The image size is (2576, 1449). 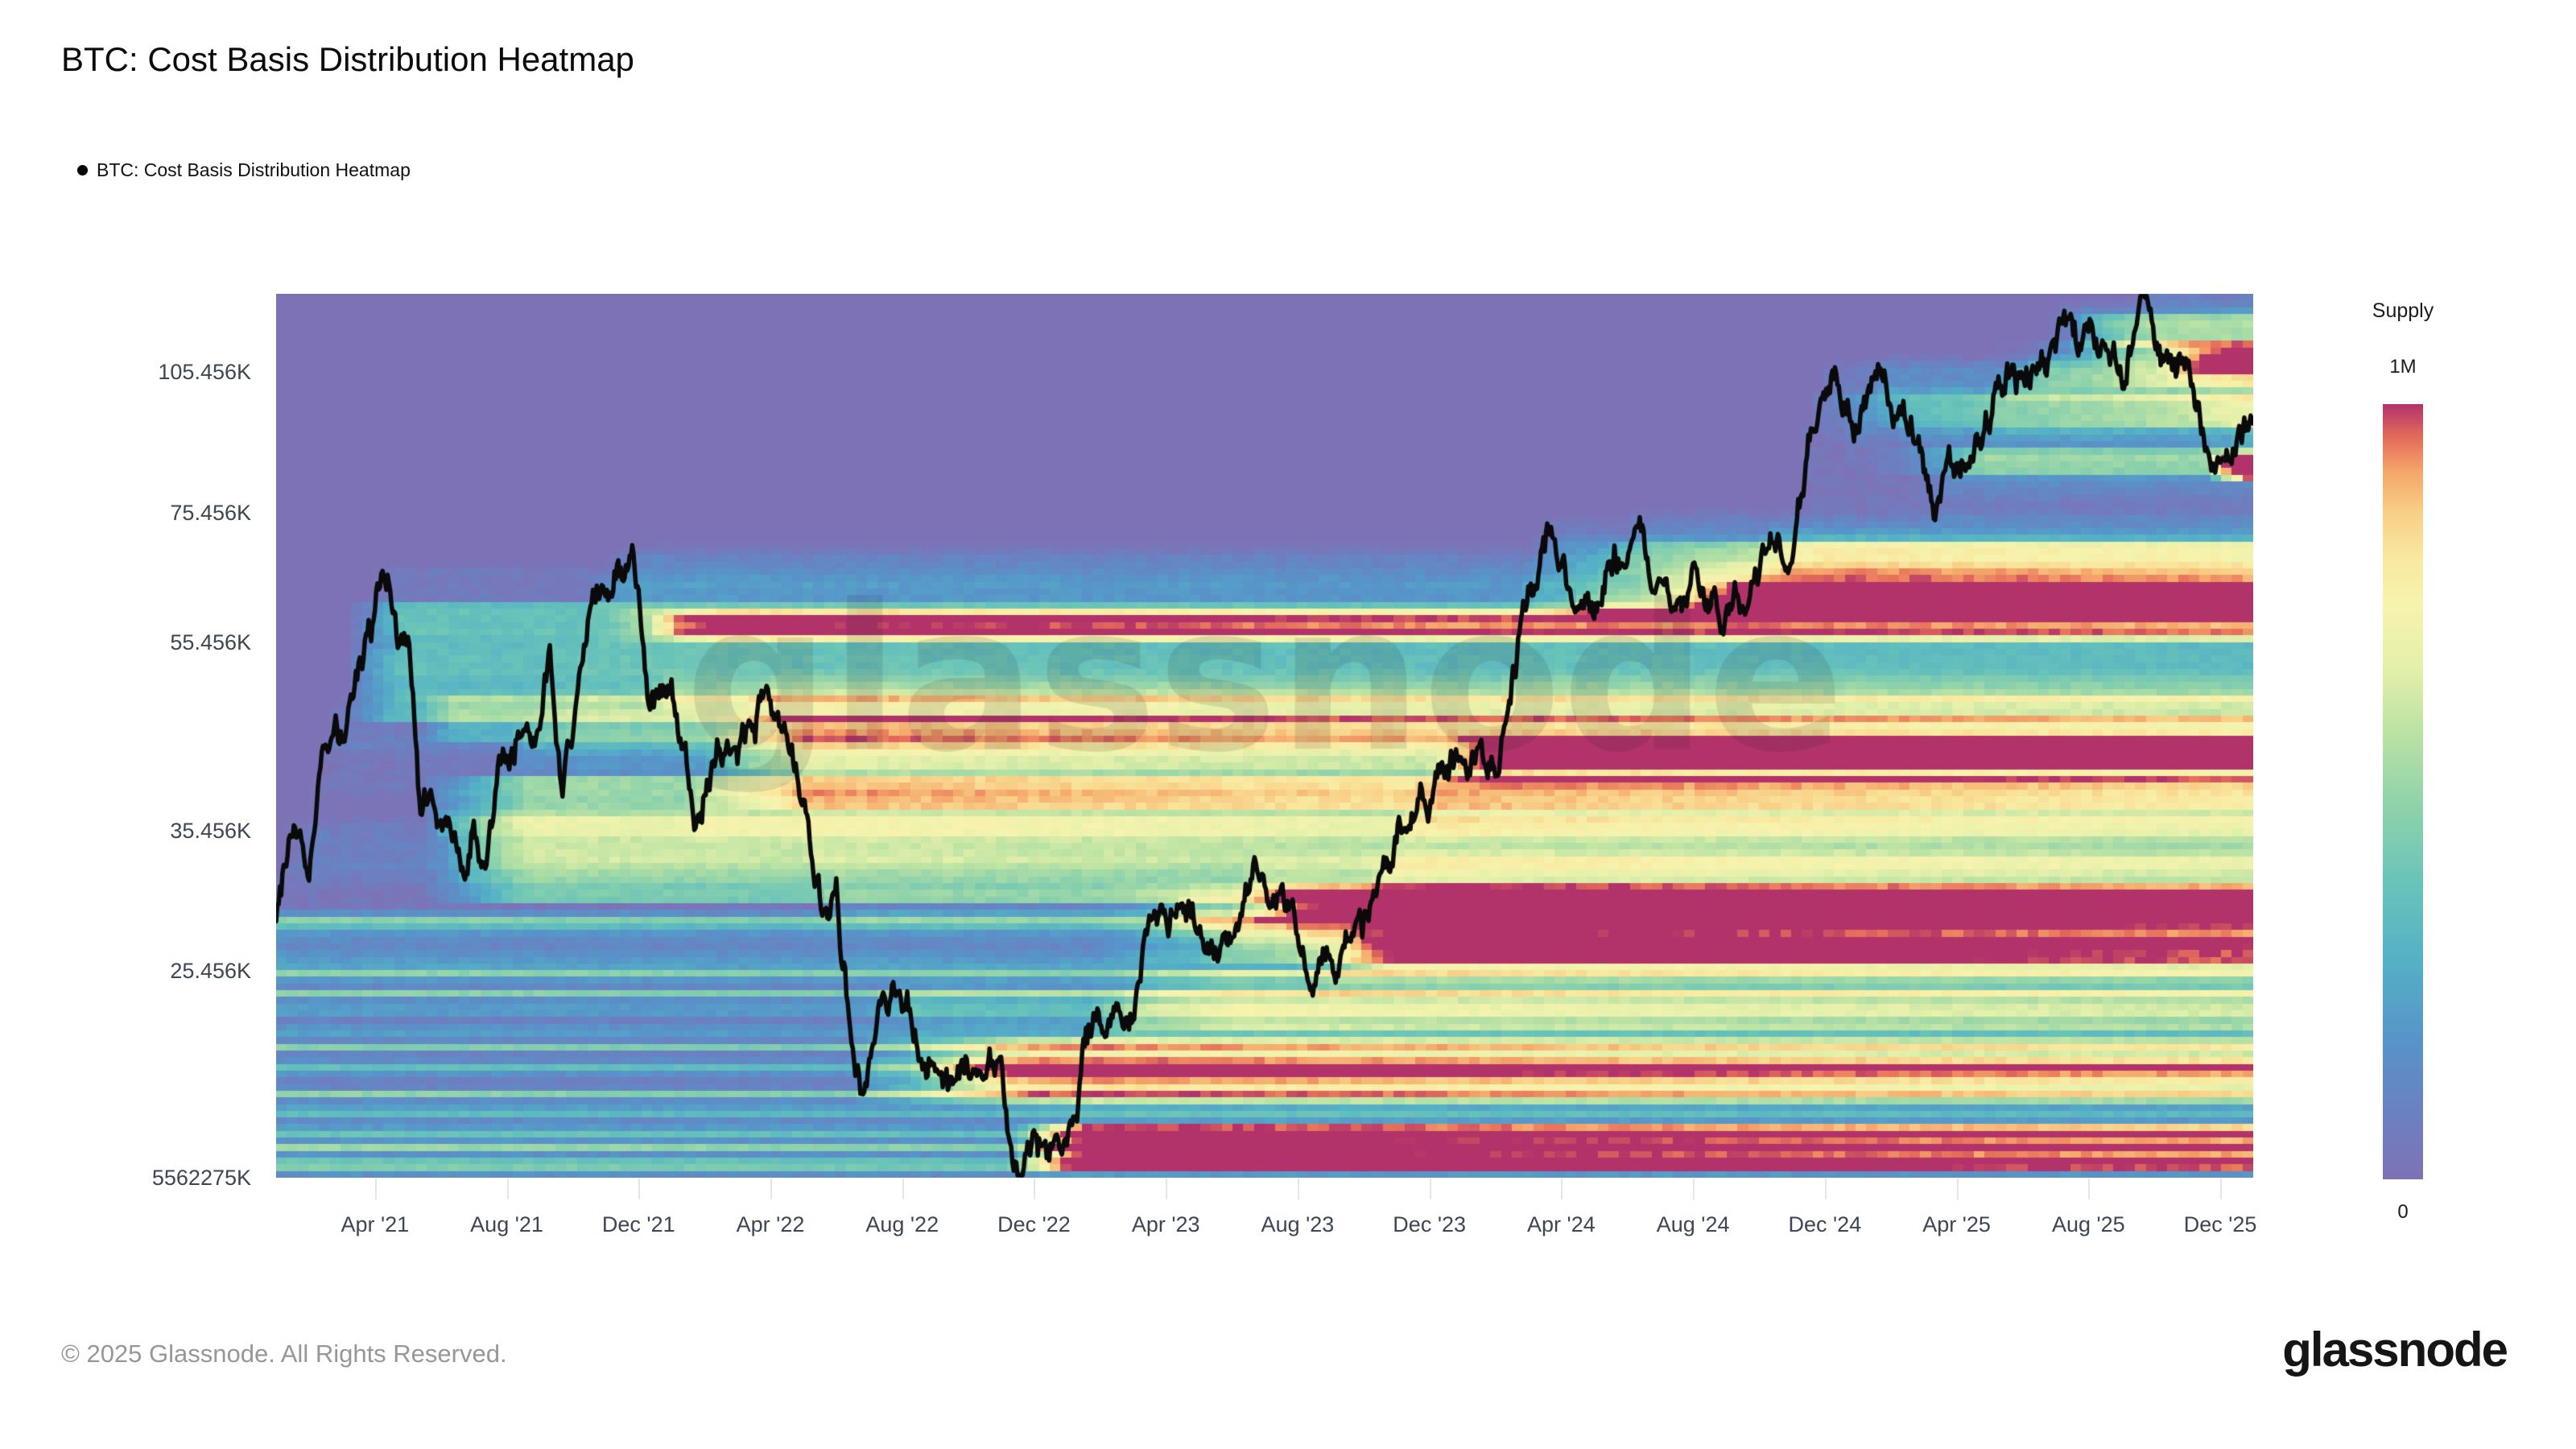 I want to click on y-tick-label: 5562275K, so click(x=201, y=1178).